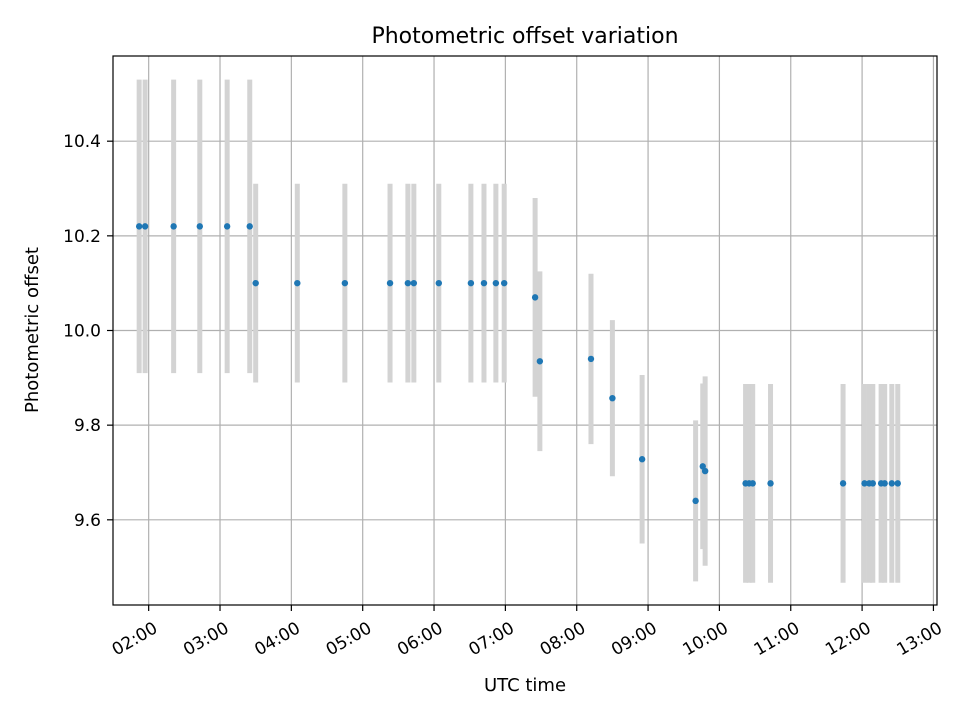 The image size is (960, 720). I want to click on y-axis: 9.6 9.8 10.0 10.2 10.4, so click(88, 331).